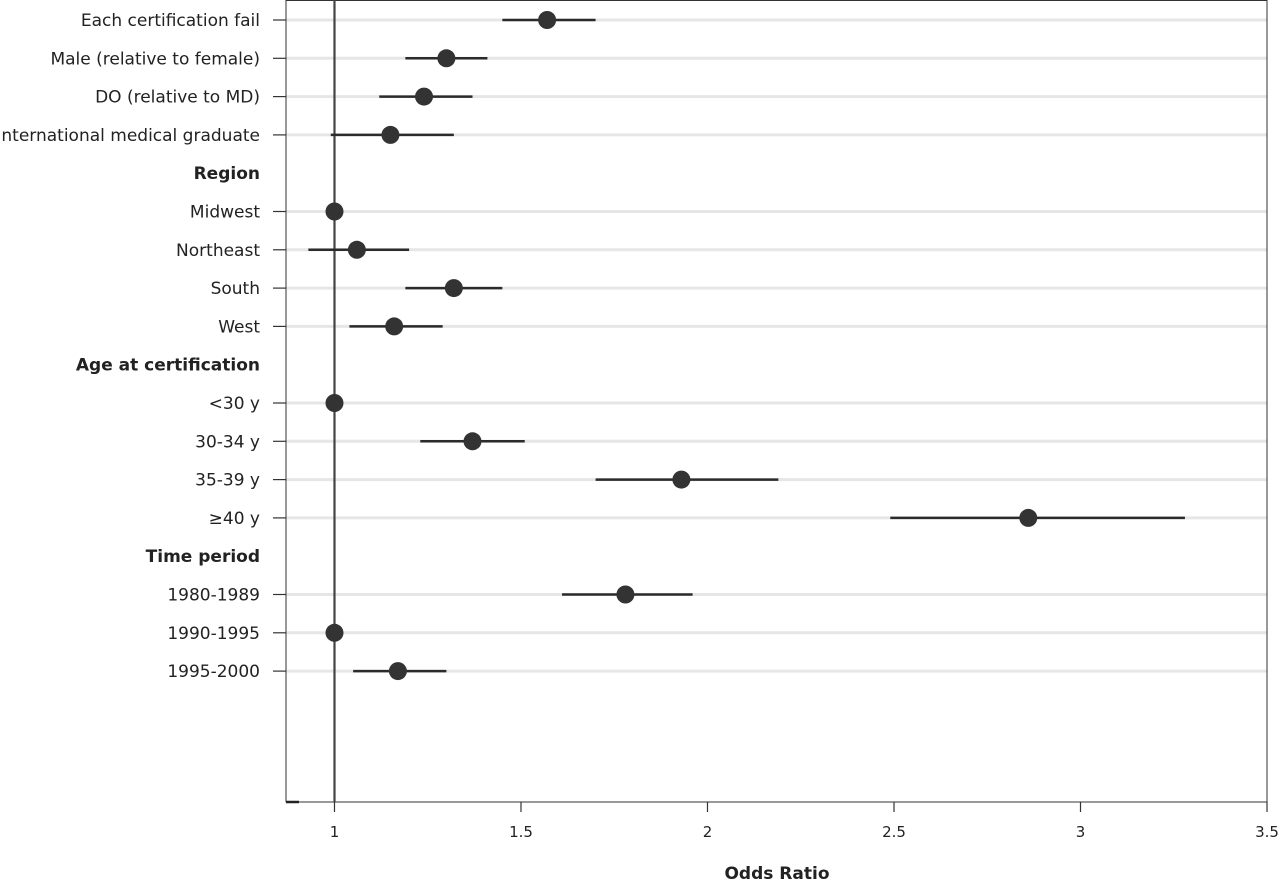 This screenshot has height=883, width=1280. I want to click on row-label: <30 y, so click(234, 404).